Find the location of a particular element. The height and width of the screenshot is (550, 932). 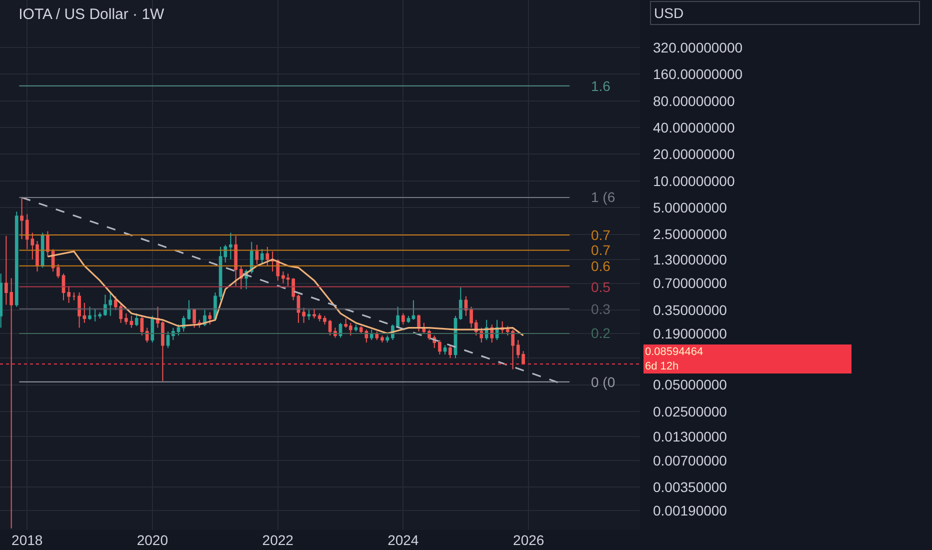

y-tick-label: 0.70000000 is located at coordinates (690, 283).